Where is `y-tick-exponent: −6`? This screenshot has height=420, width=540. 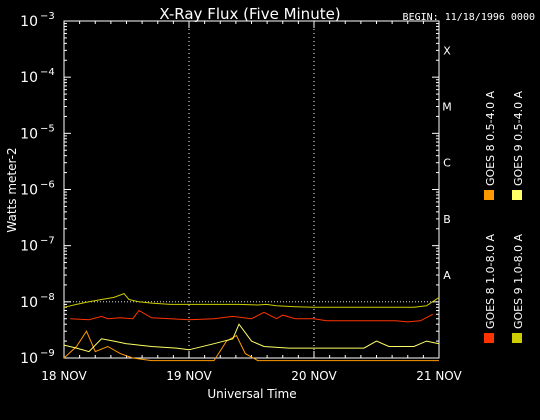 y-tick-exponent: −6 is located at coordinates (47, 185).